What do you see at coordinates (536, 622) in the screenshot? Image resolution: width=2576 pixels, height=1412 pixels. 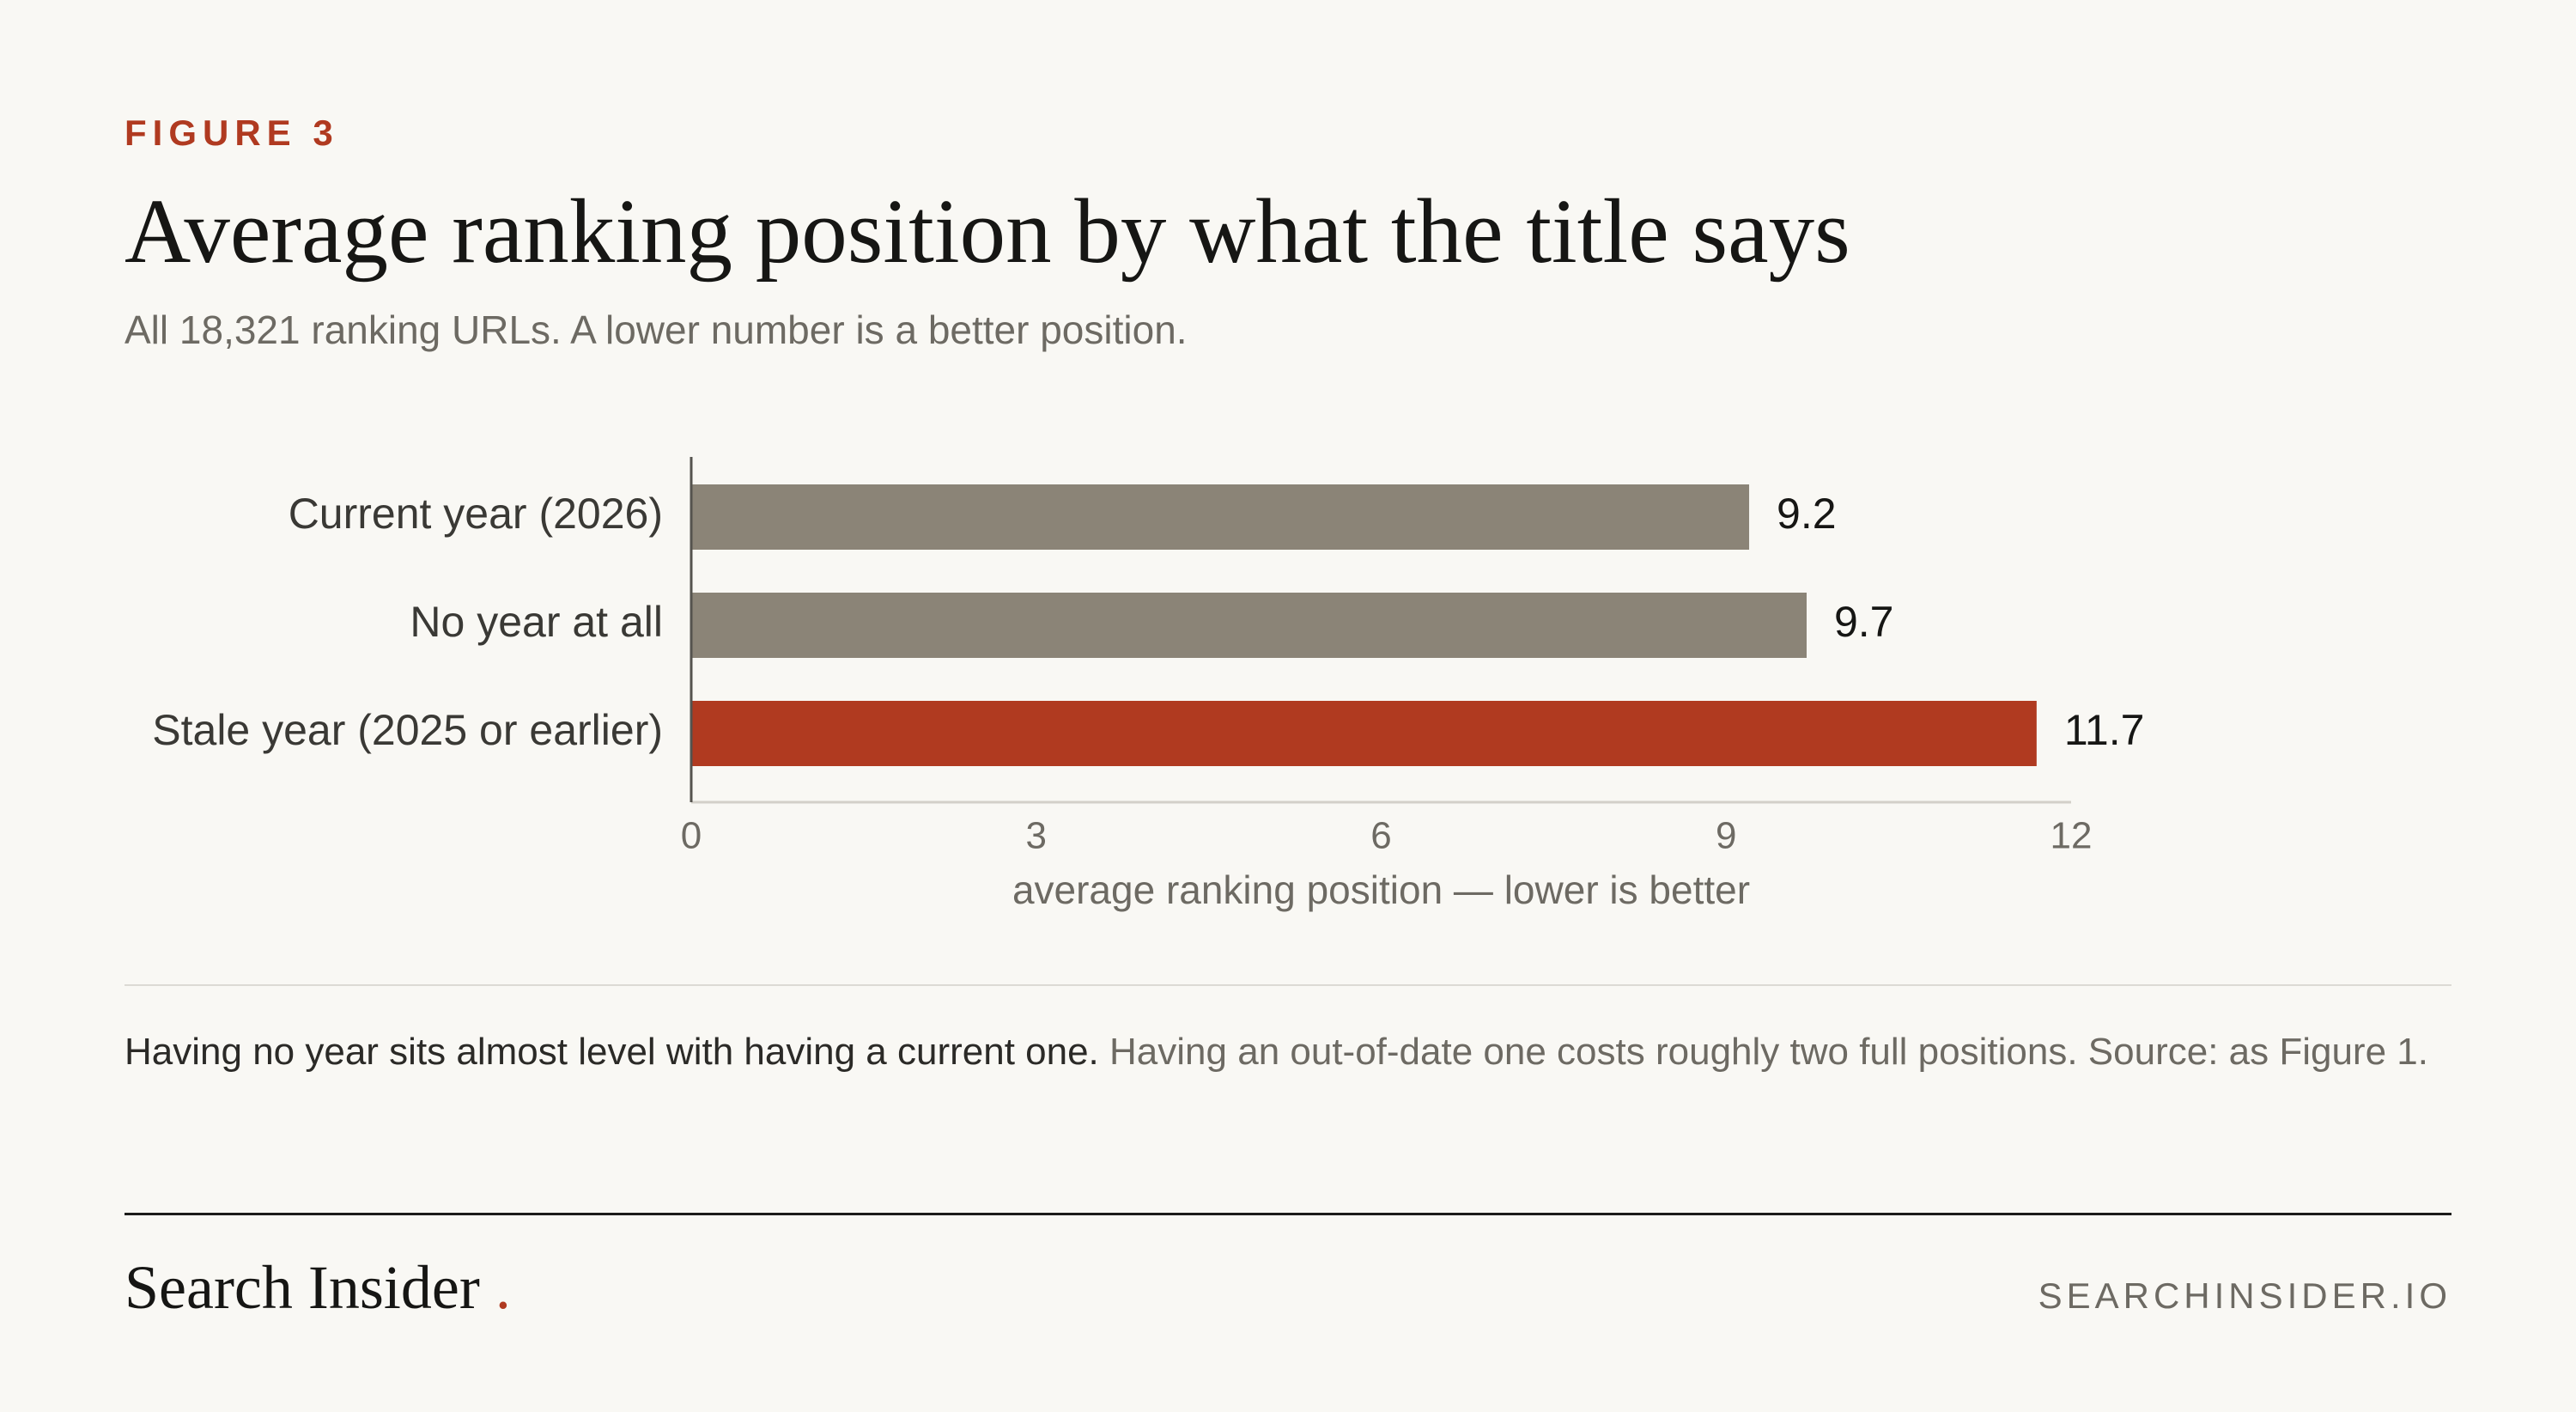 I see `category-label: No year at all` at bounding box center [536, 622].